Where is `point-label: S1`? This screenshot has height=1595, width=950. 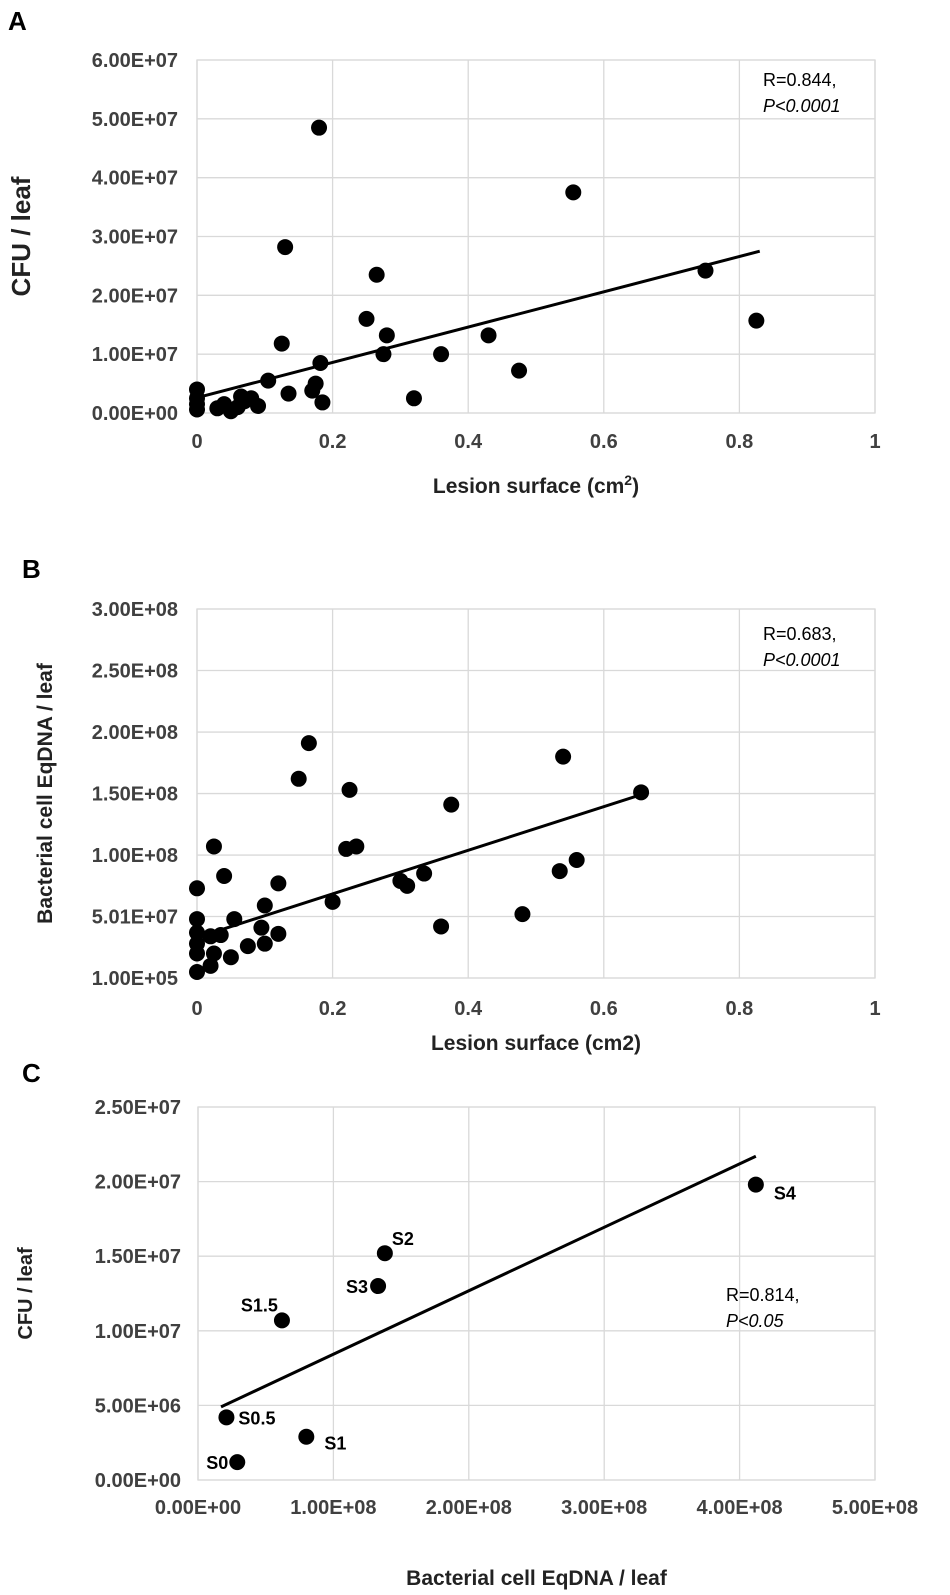 point-label: S1 is located at coordinates (335, 1444).